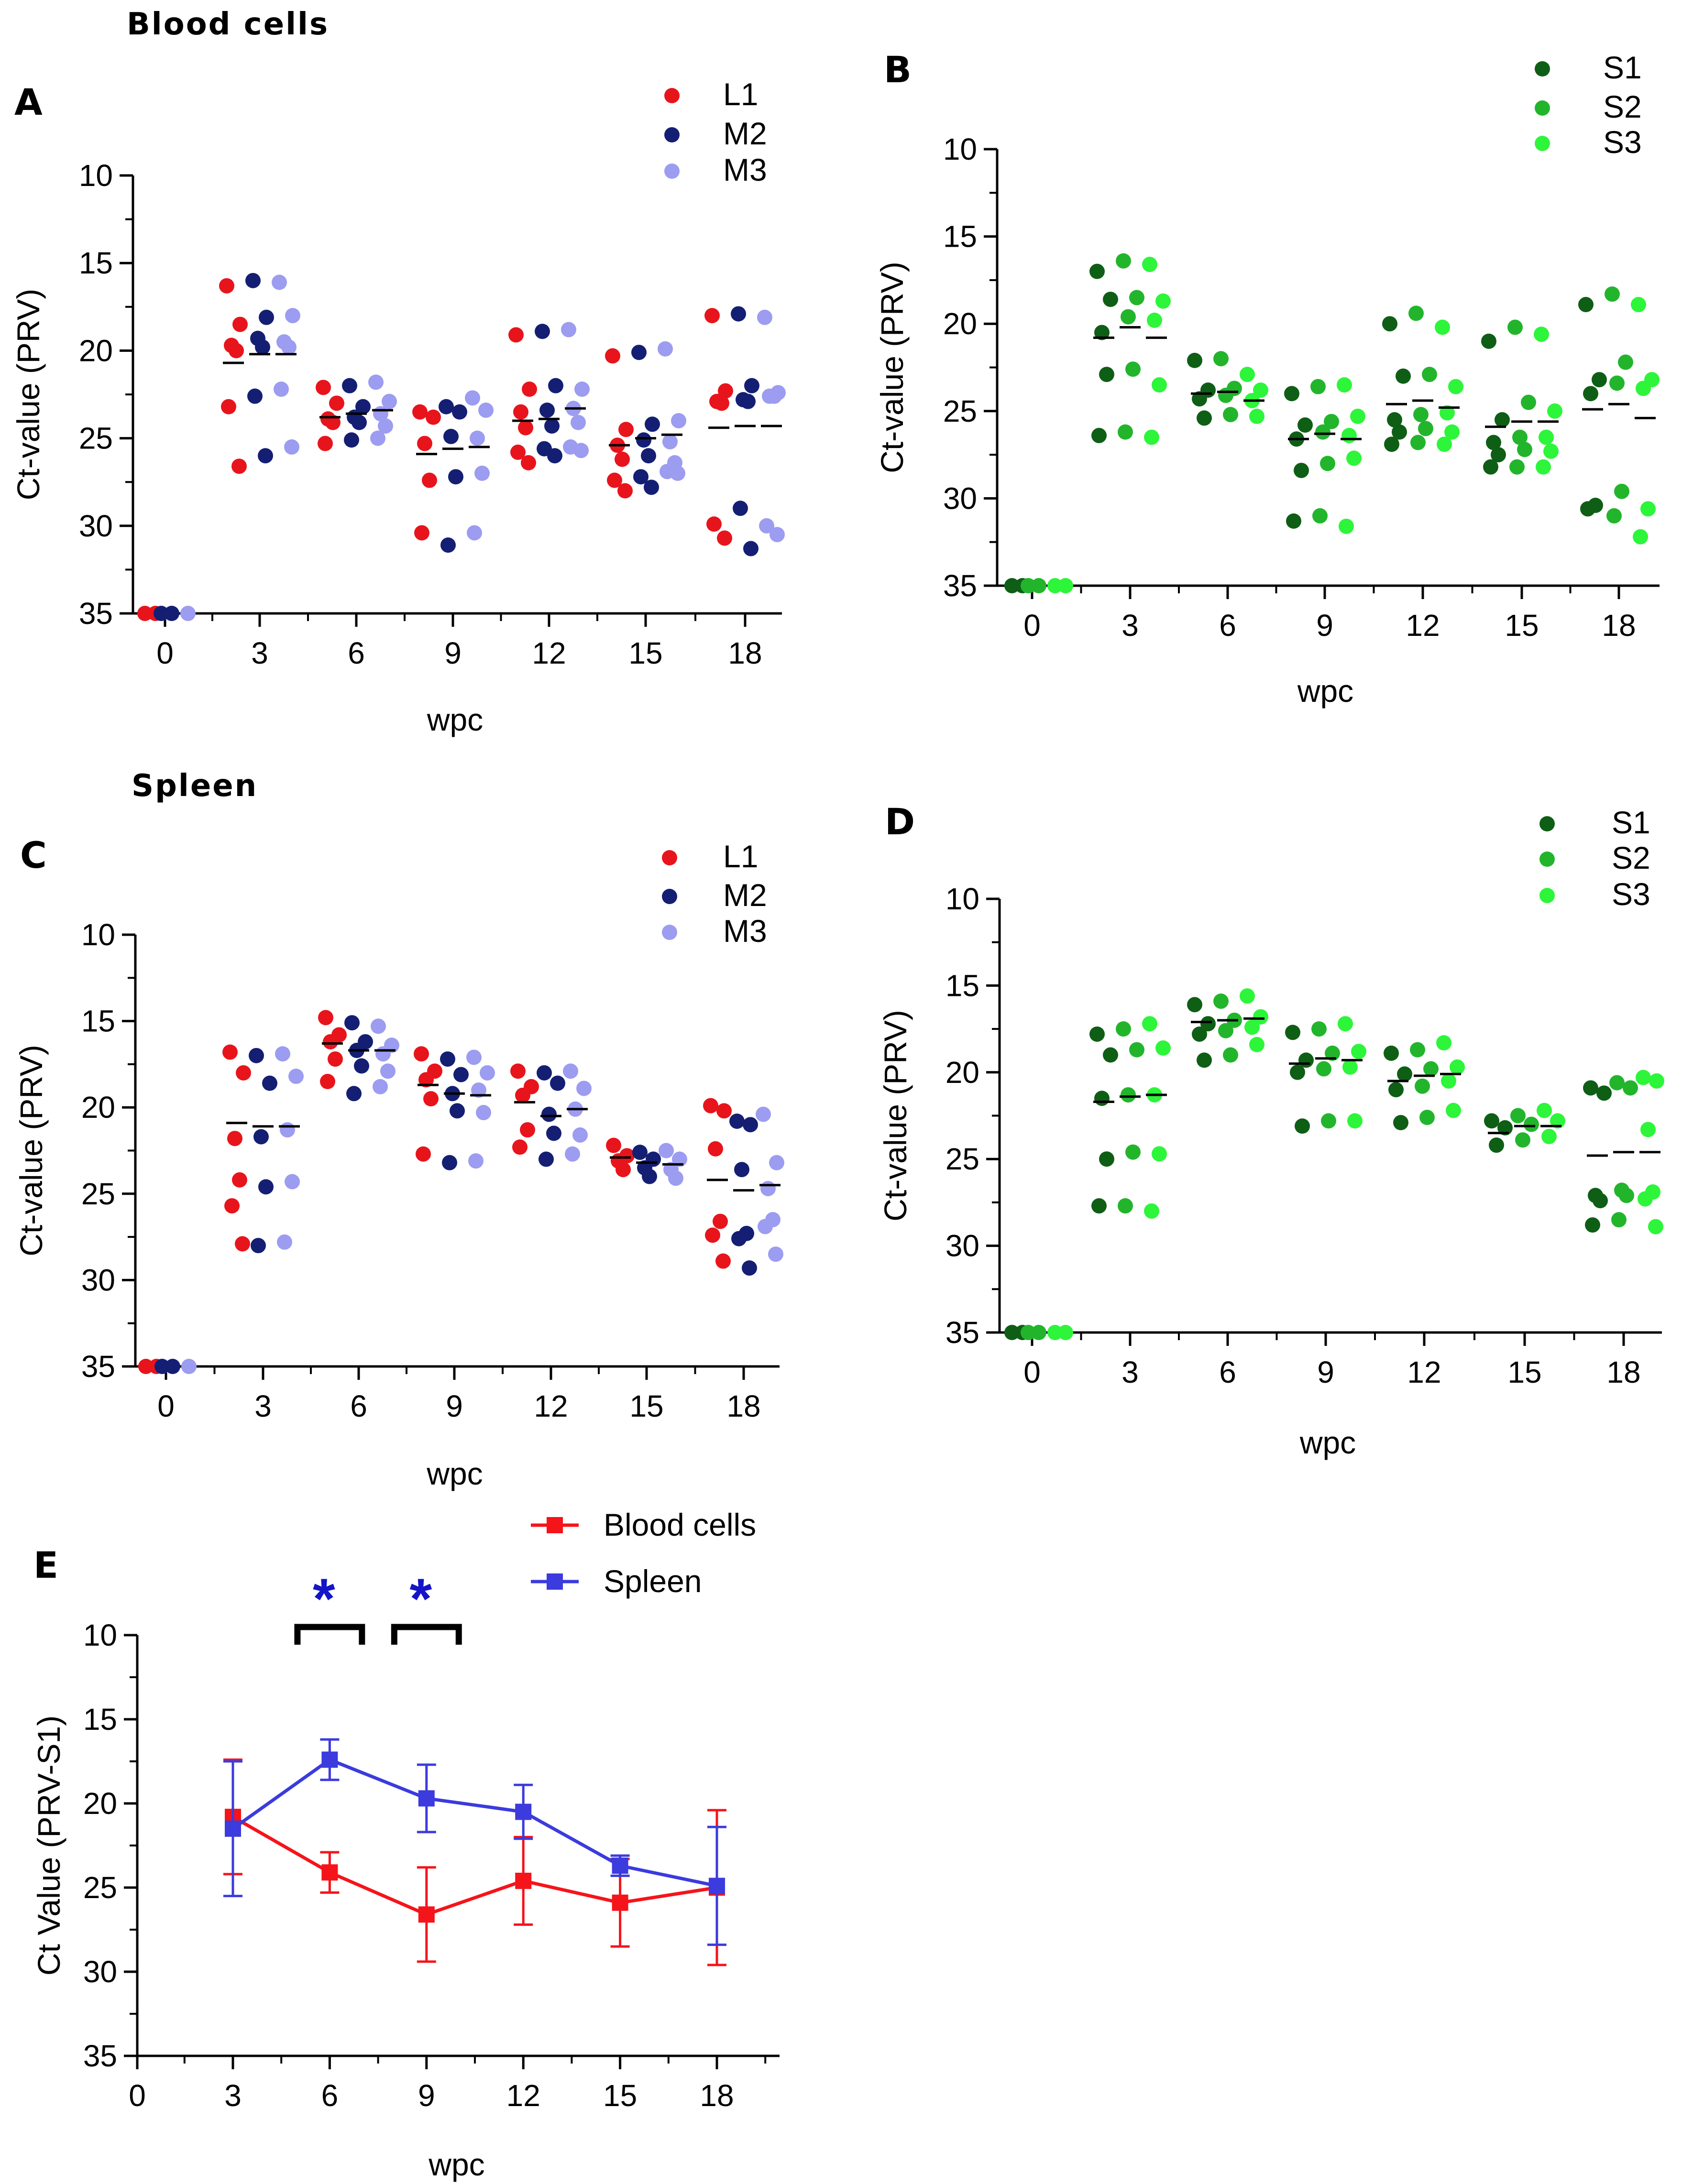 This screenshot has height=2184, width=1682. What do you see at coordinates (137, 2095) in the screenshot?
I see `x-tick-label: 0` at bounding box center [137, 2095].